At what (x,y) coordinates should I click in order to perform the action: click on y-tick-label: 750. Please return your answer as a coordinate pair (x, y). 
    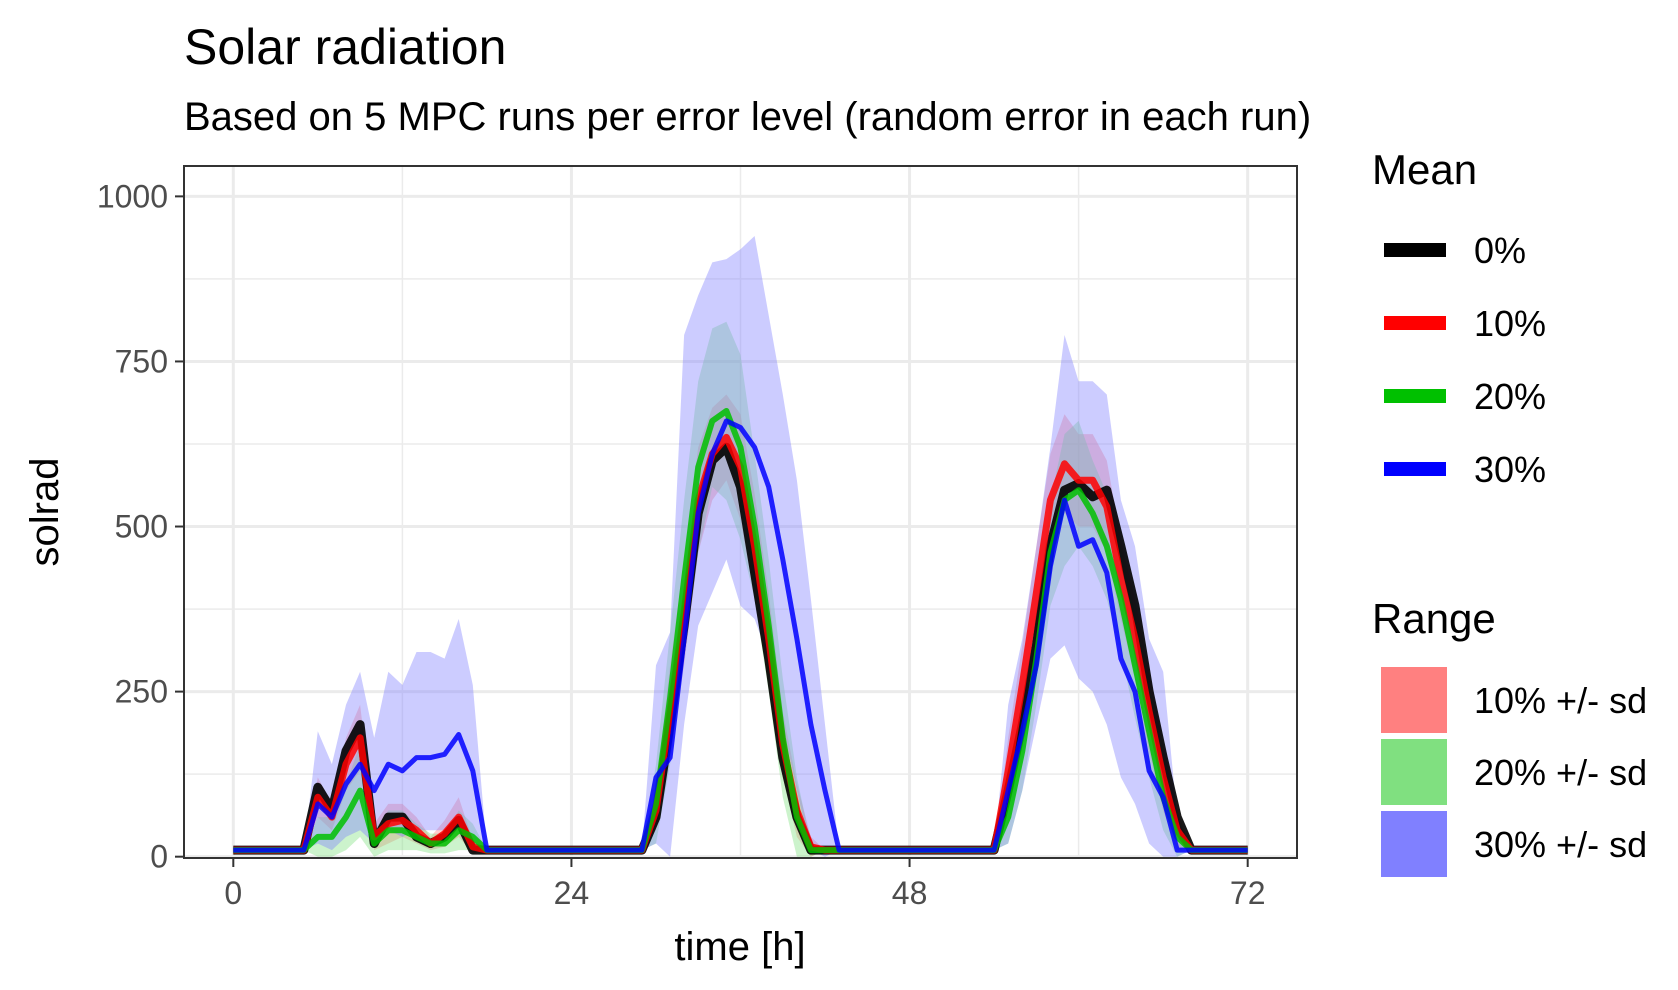
    Looking at the image, I should click on (141, 361).